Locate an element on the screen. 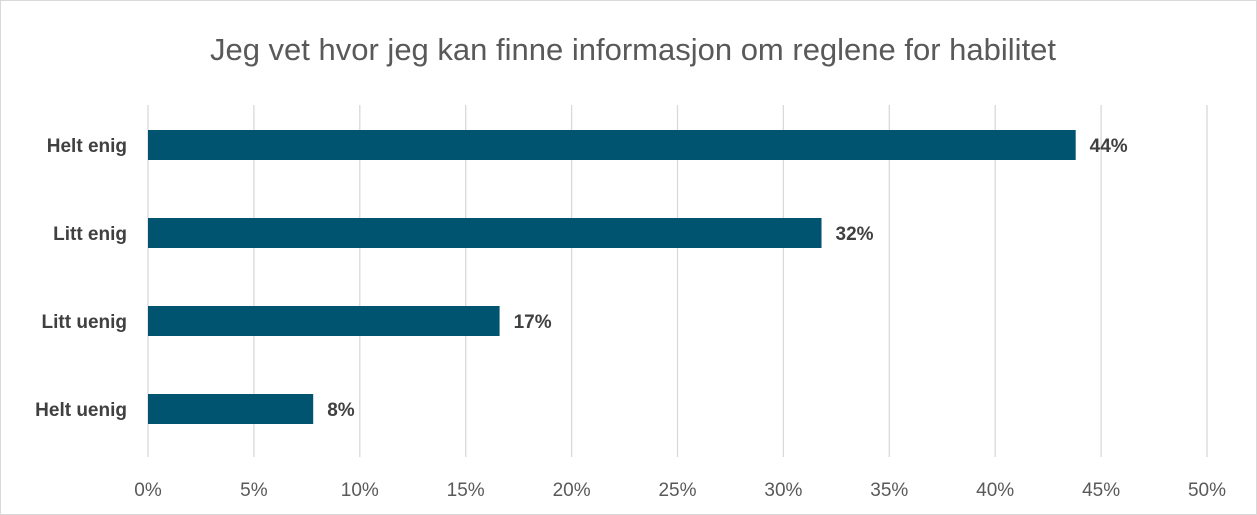 The width and height of the screenshot is (1257, 515). x-tick-label: 15% is located at coordinates (466, 490).